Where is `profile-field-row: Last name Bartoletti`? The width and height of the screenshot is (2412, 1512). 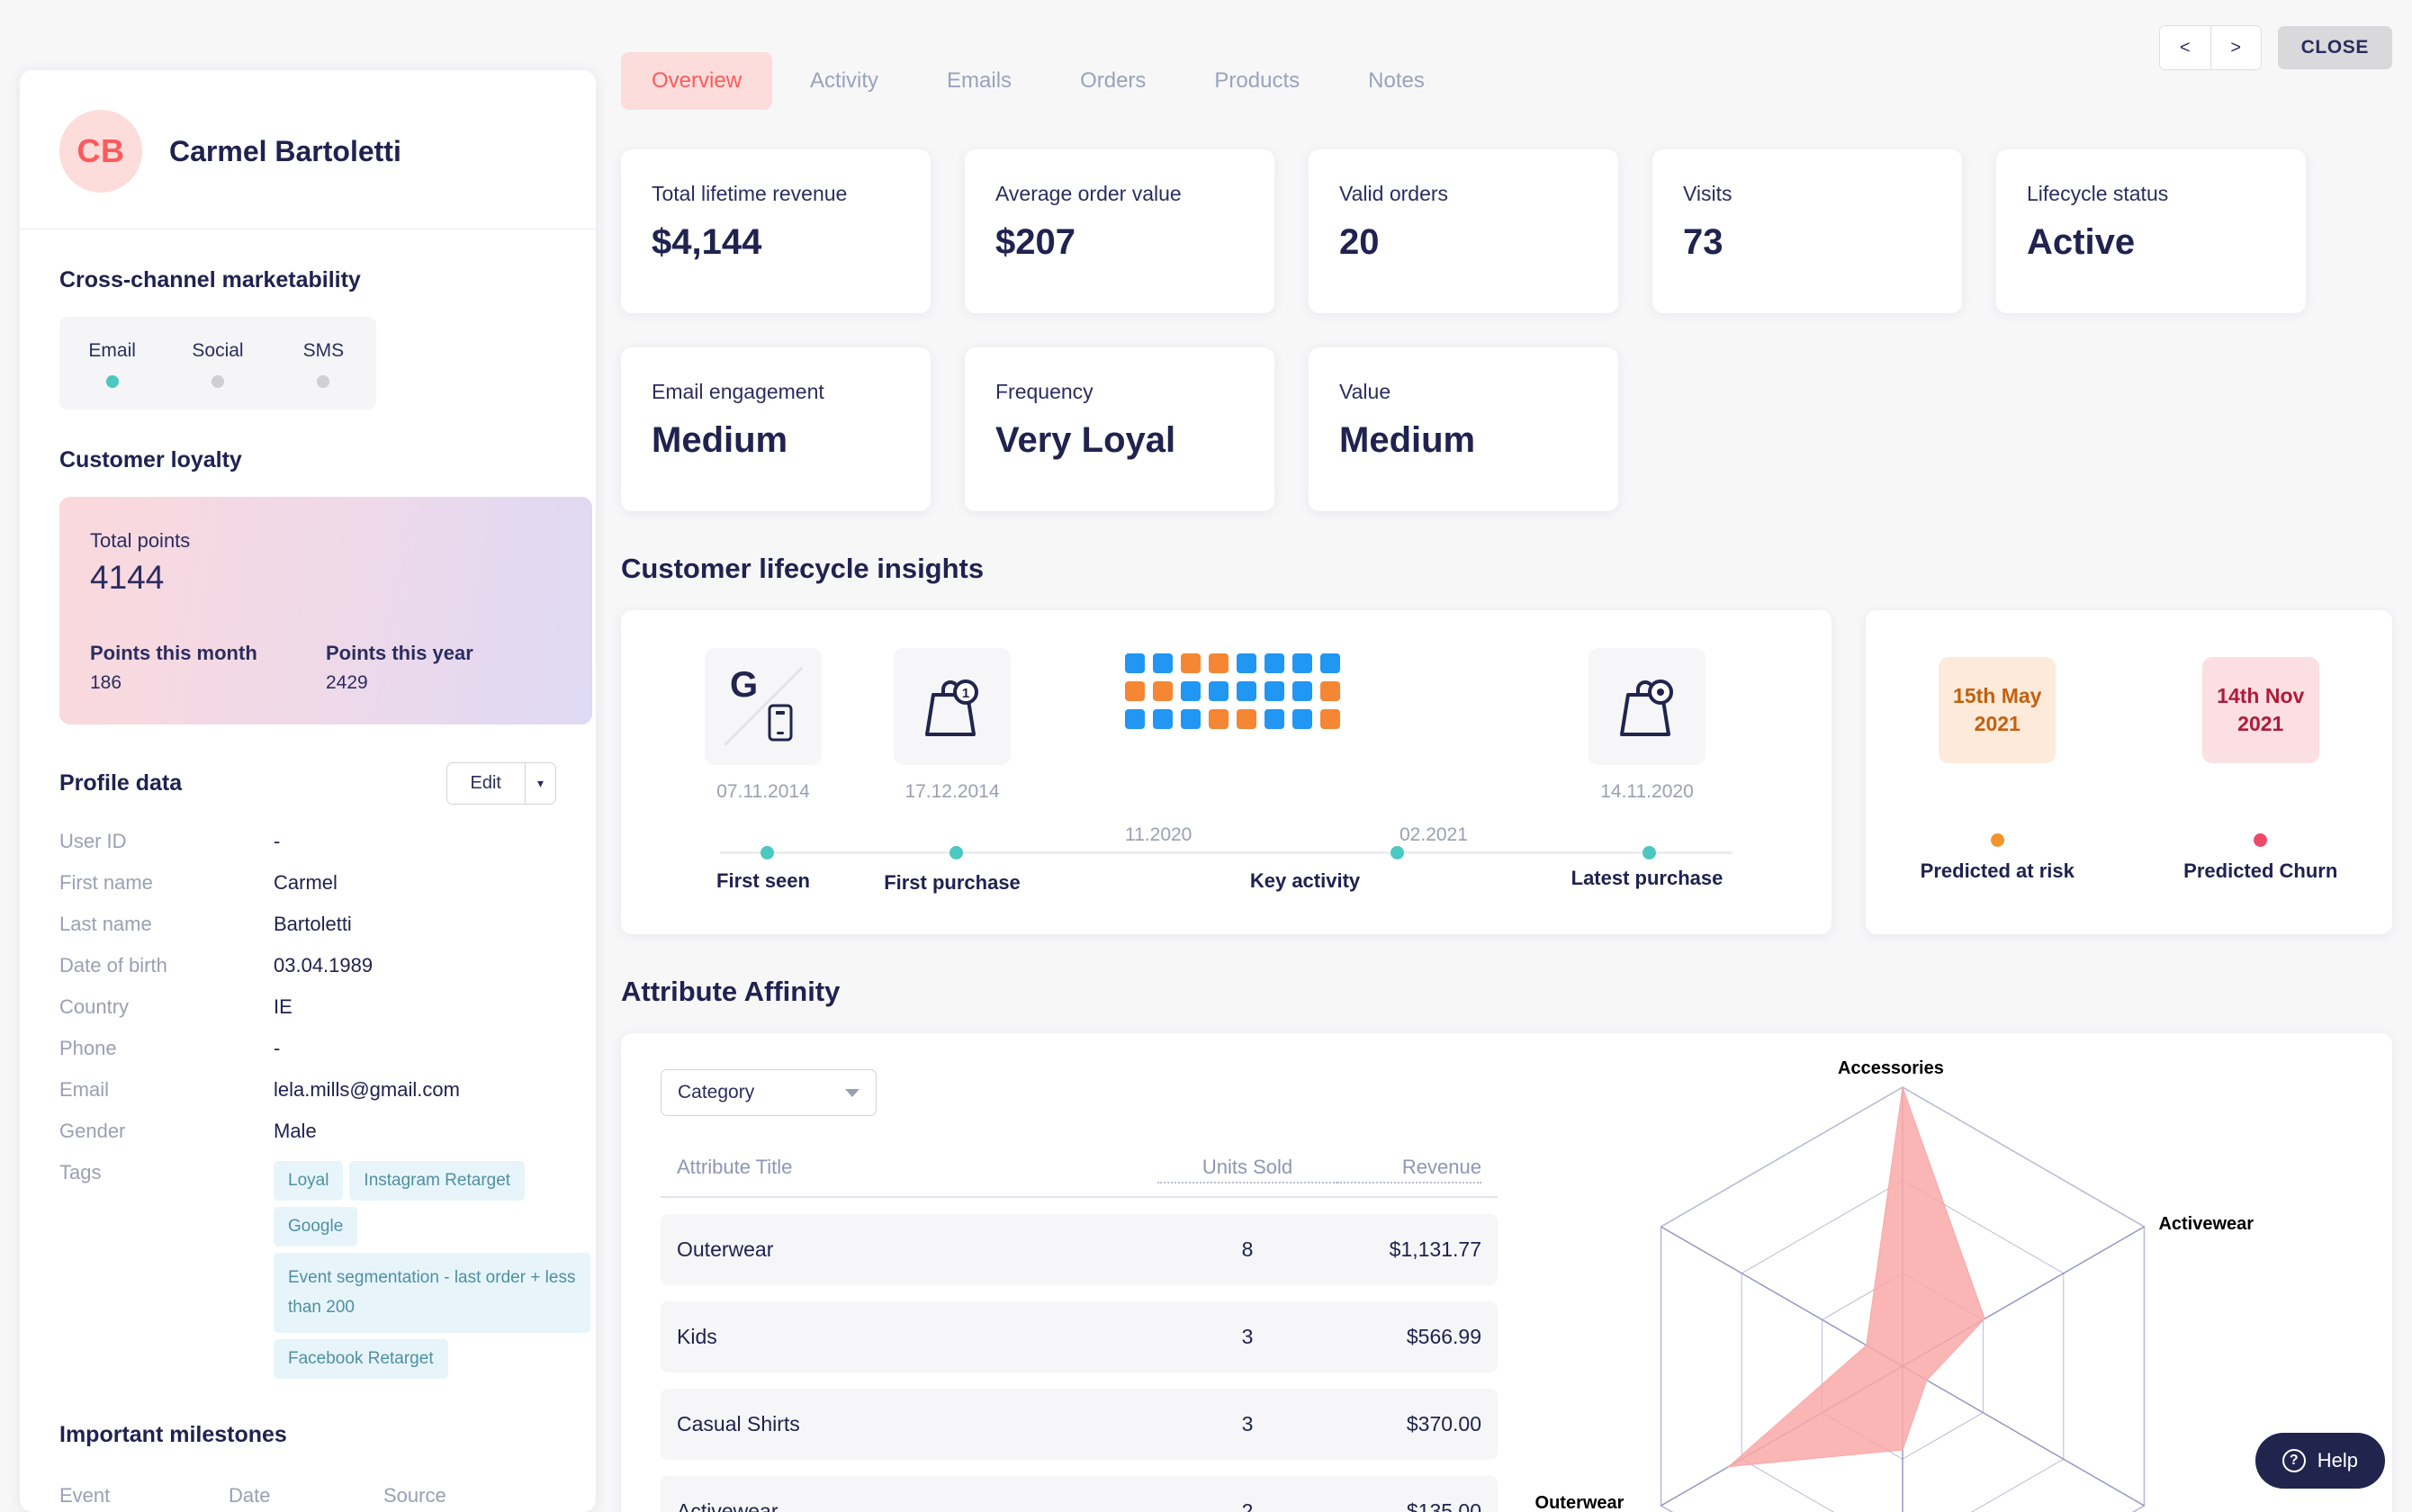 profile-field-row: Last name Bartoletti is located at coordinates (307, 924).